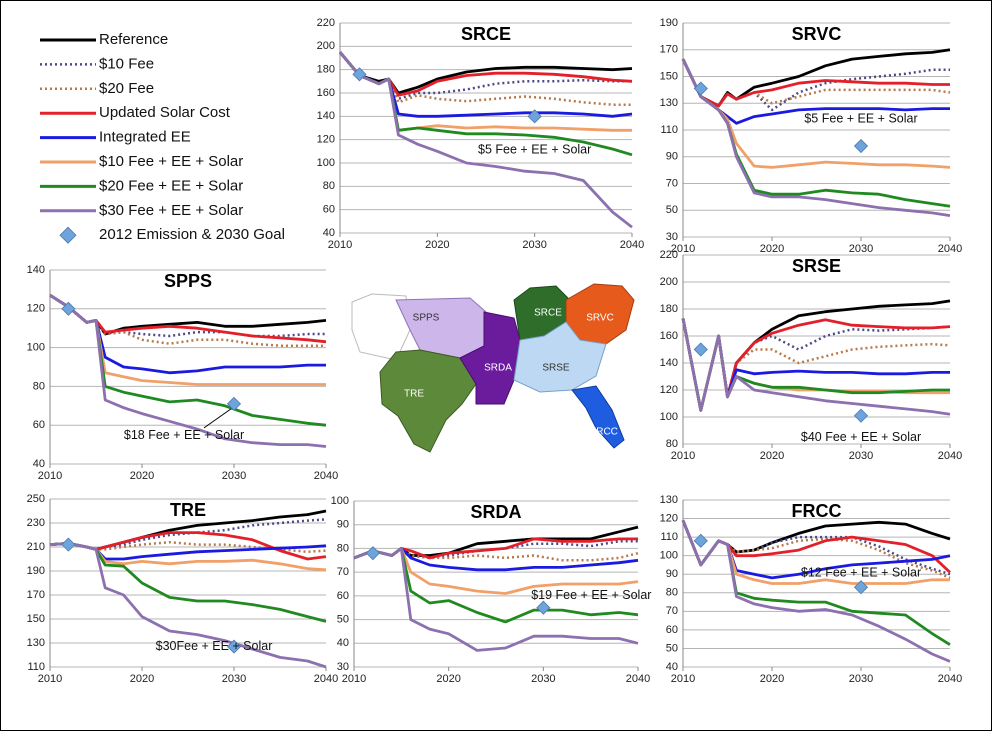 Image resolution: width=992 pixels, height=731 pixels. I want to click on chart-title: SRVC, so click(817, 34).